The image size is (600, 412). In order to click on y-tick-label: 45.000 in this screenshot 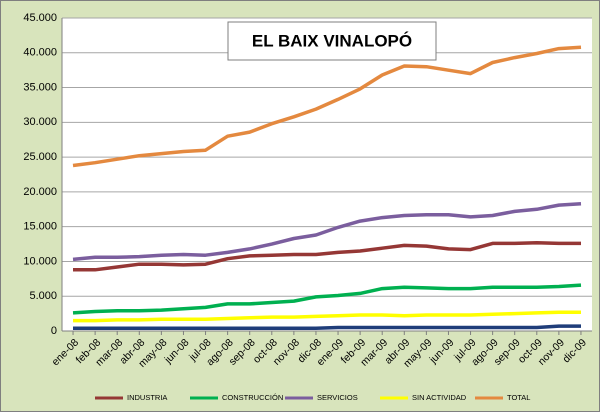, I will do `click(40, 18)`.